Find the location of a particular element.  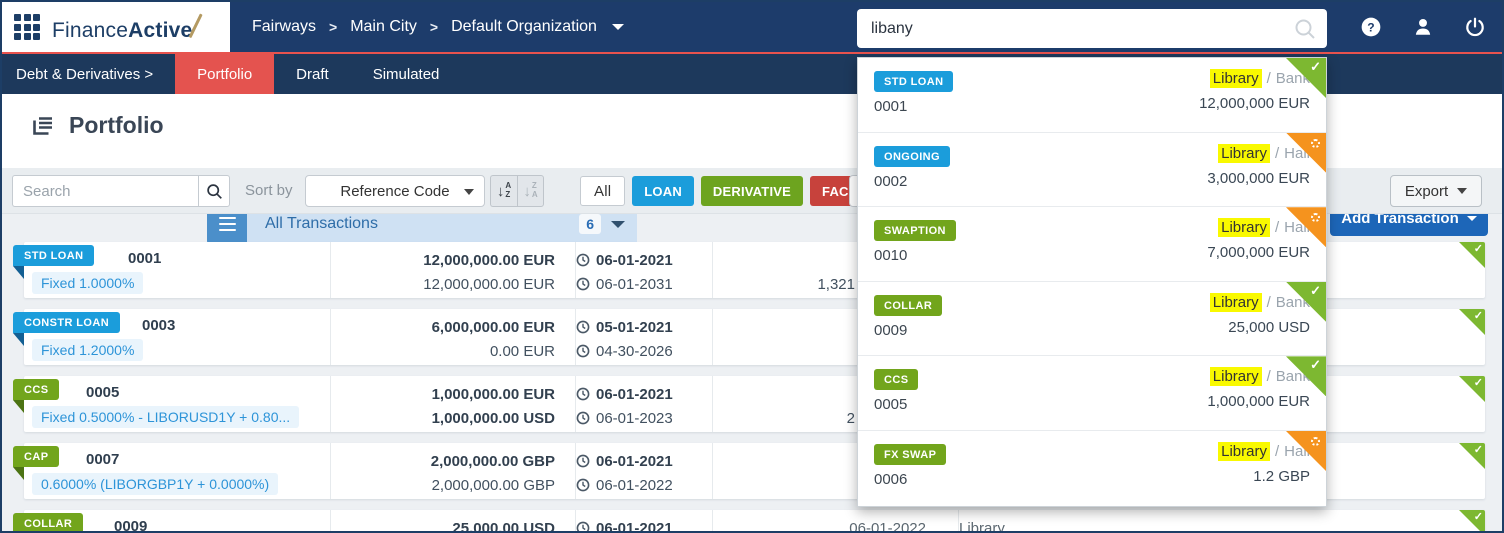

search-result-0005: CCS 0005 Library / Bank 1,000,000 EUR ✓ is located at coordinates (1092, 393).